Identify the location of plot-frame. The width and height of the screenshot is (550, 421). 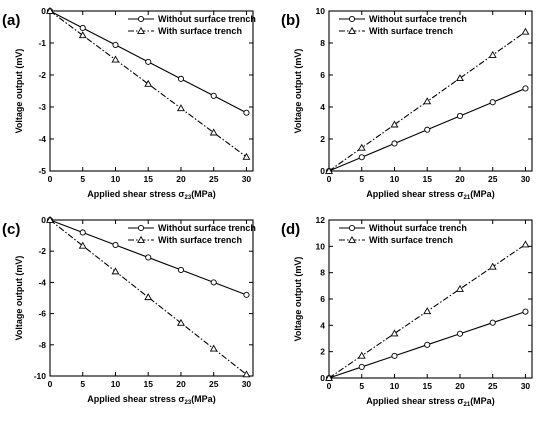
(151, 298).